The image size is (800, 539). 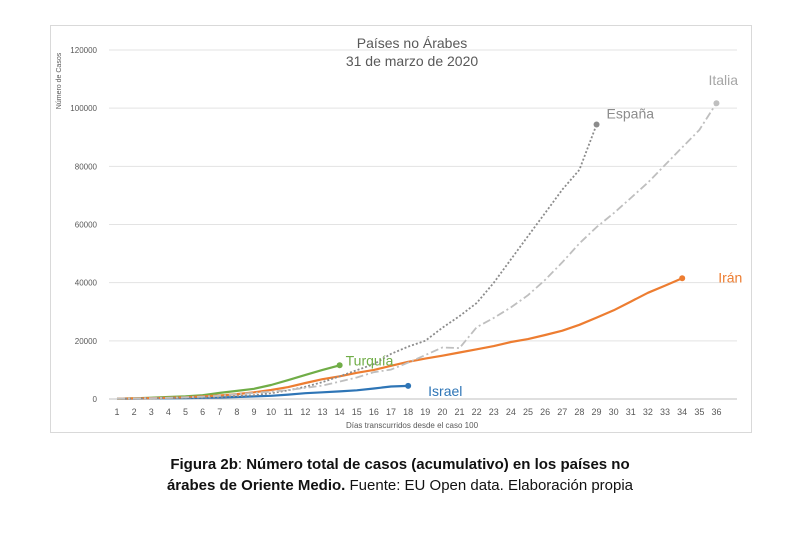 What do you see at coordinates (682, 278) in the screenshot?
I see `series-end-point-iran` at bounding box center [682, 278].